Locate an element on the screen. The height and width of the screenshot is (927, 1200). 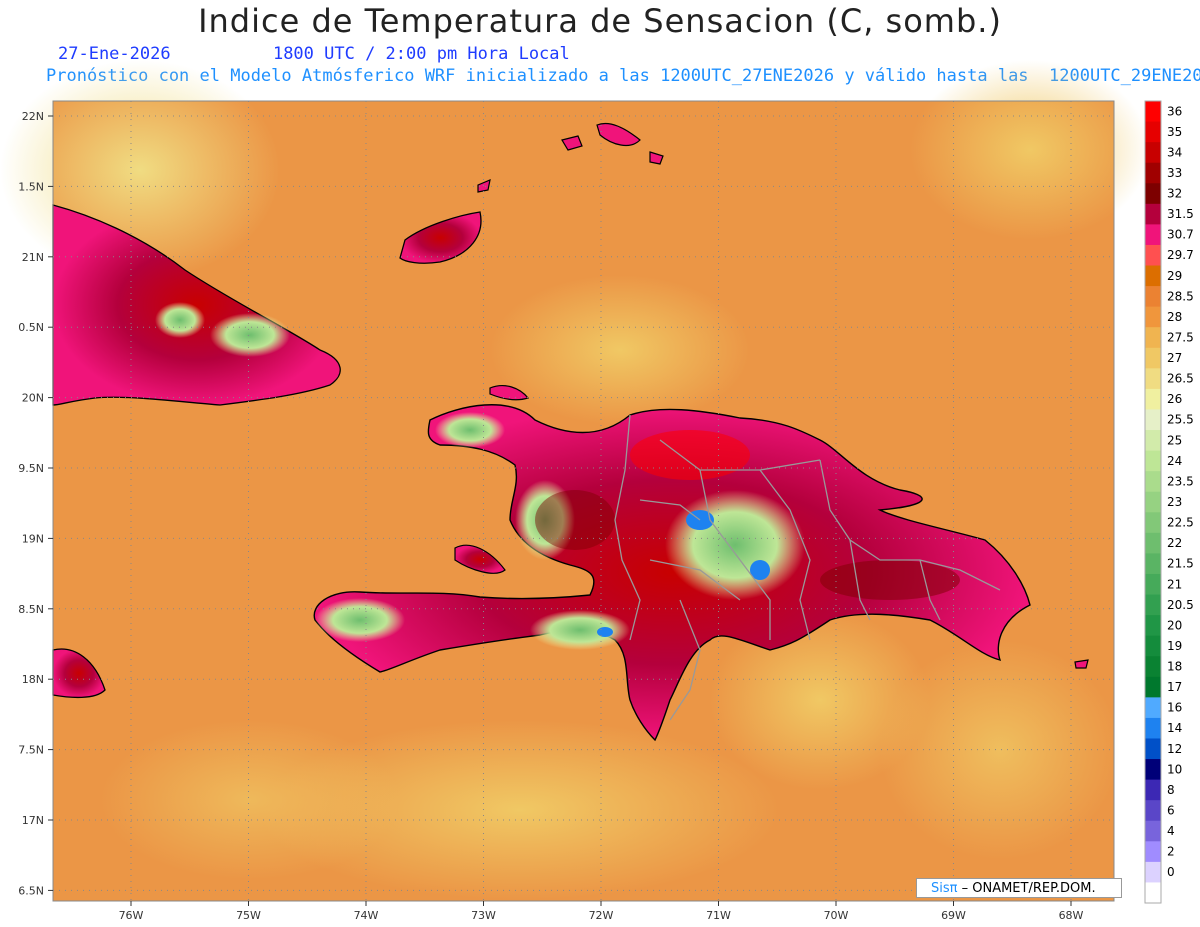
lat-label: 22N is located at coordinates (33, 116).